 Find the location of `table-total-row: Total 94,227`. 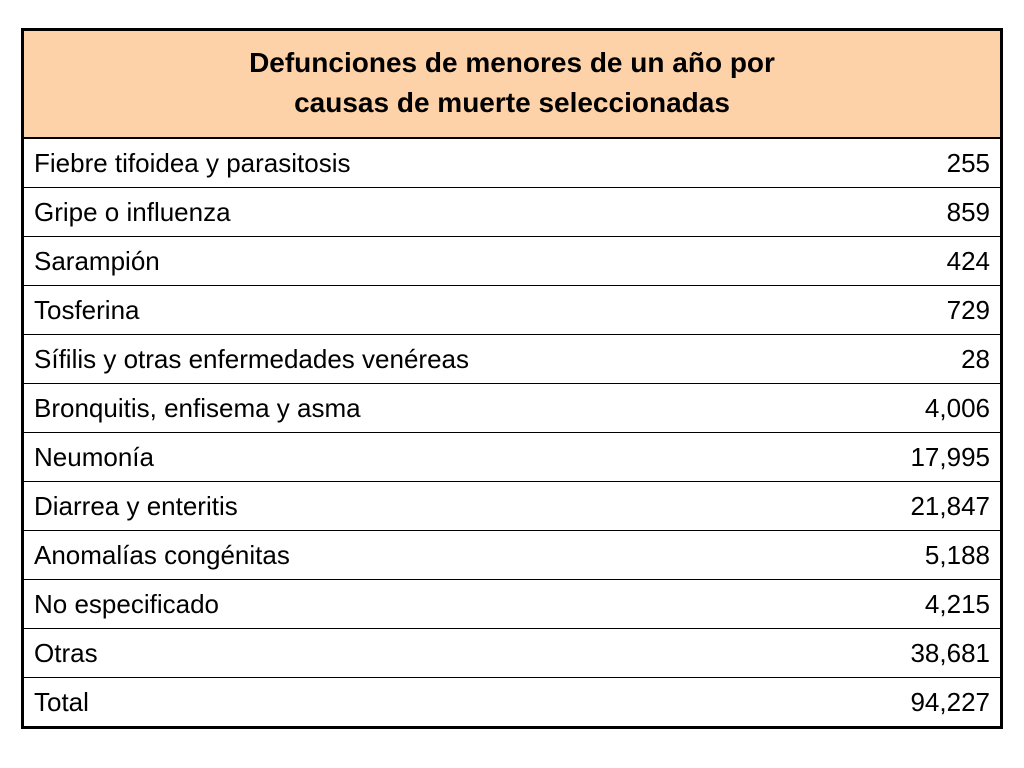

table-total-row: Total 94,227 is located at coordinates (512, 703).